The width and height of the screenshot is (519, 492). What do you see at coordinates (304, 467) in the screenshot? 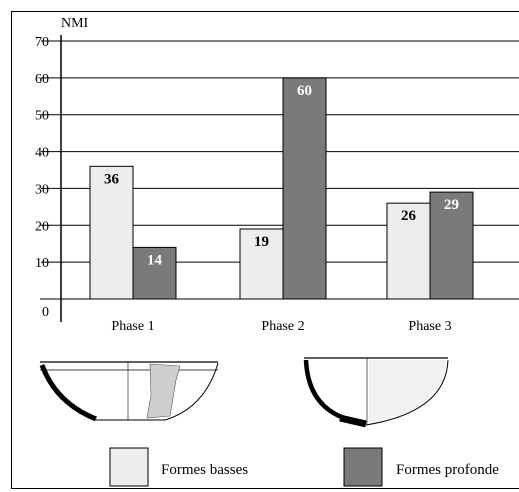
I see `legend: Formes basses Formes profonde` at bounding box center [304, 467].